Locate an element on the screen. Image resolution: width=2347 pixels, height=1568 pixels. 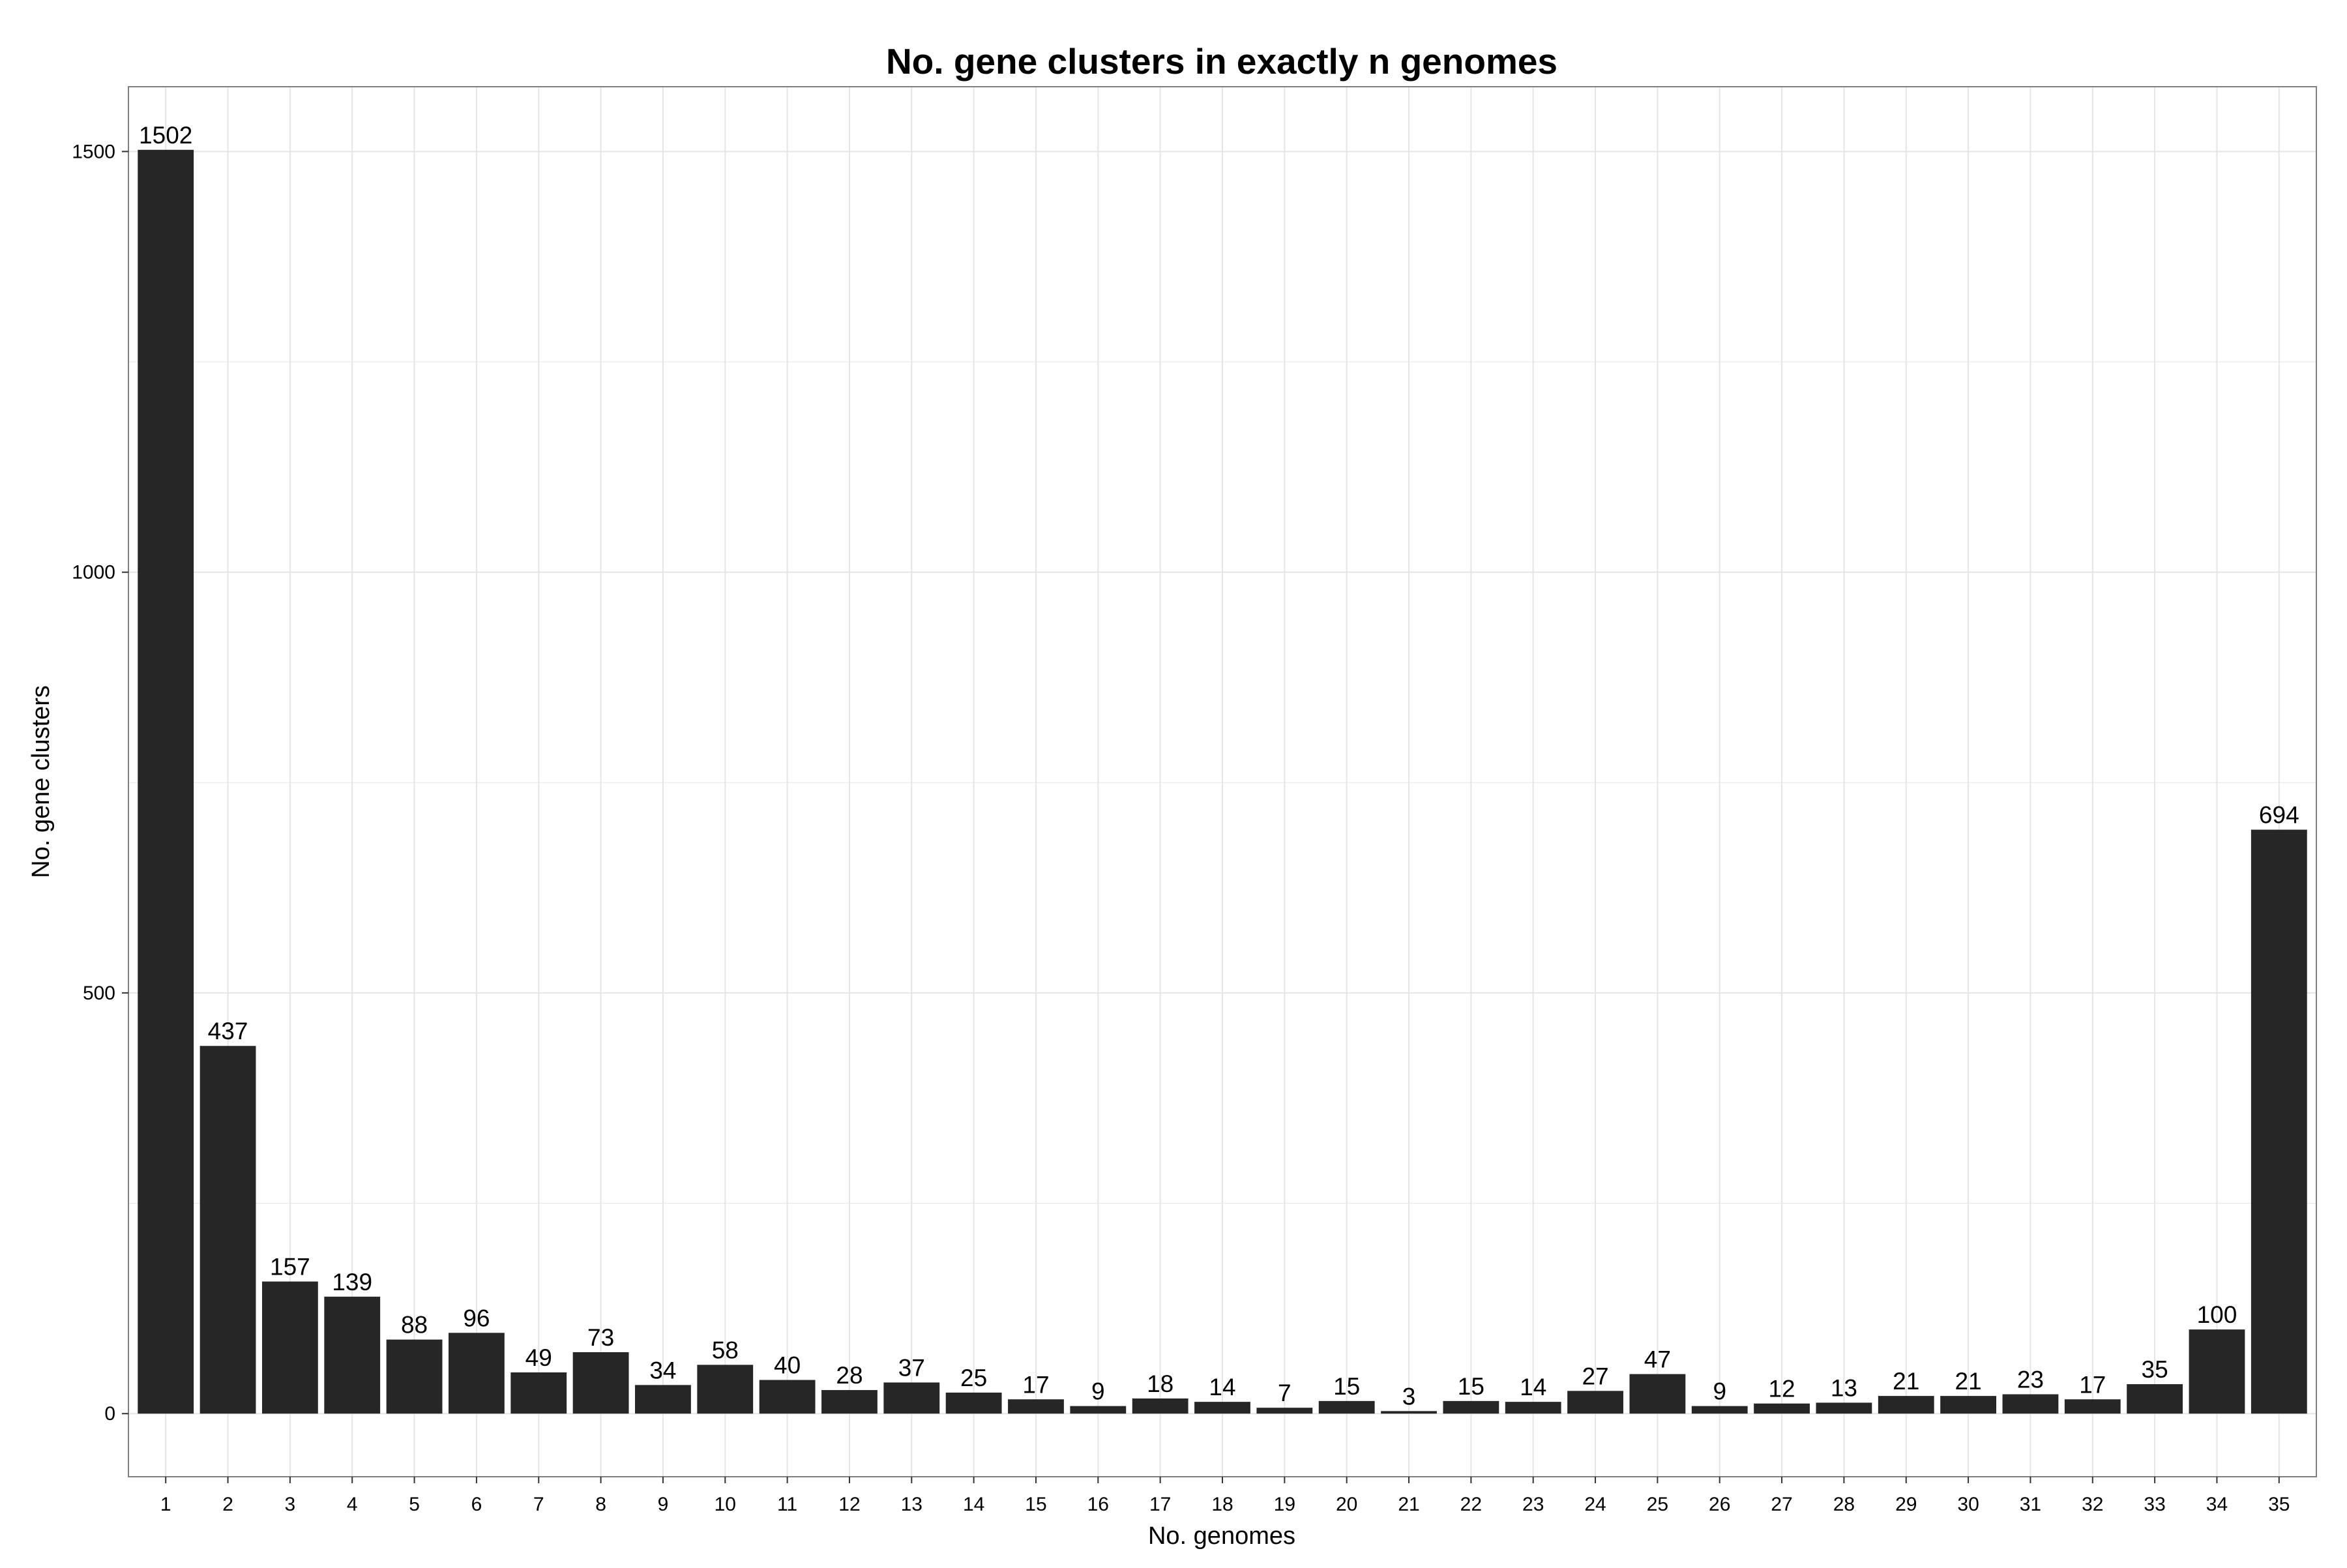
x-tick-label: 11 is located at coordinates (787, 1505).